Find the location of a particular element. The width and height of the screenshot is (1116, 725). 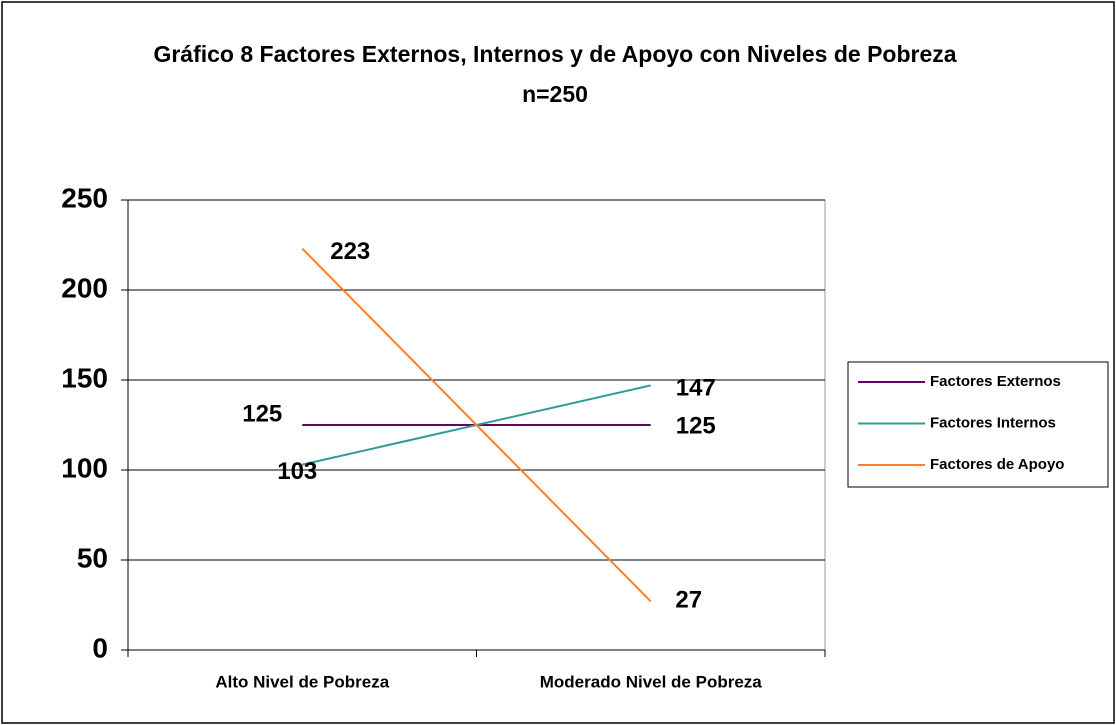

y-tick-label: 0 is located at coordinates (100, 647).